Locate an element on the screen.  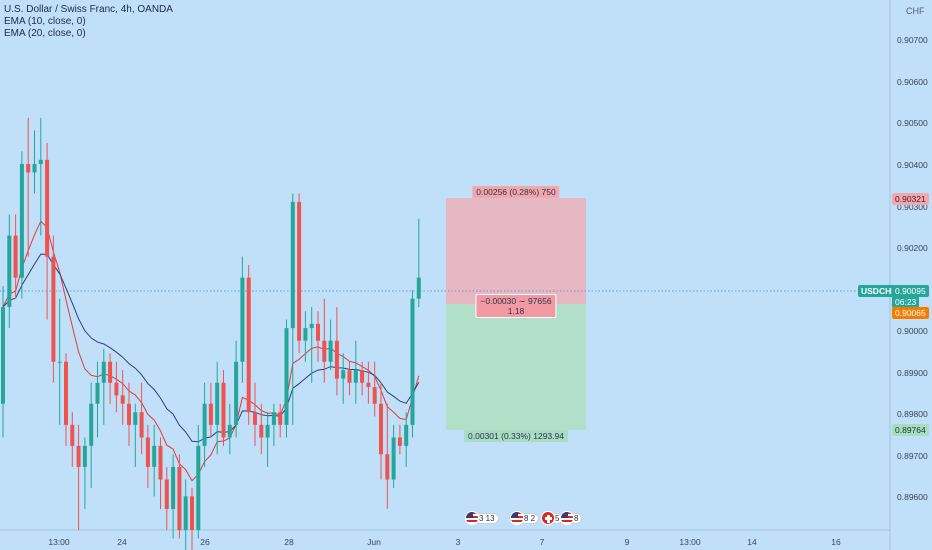
entry-price-tag: 0.90065 is located at coordinates (910, 313).